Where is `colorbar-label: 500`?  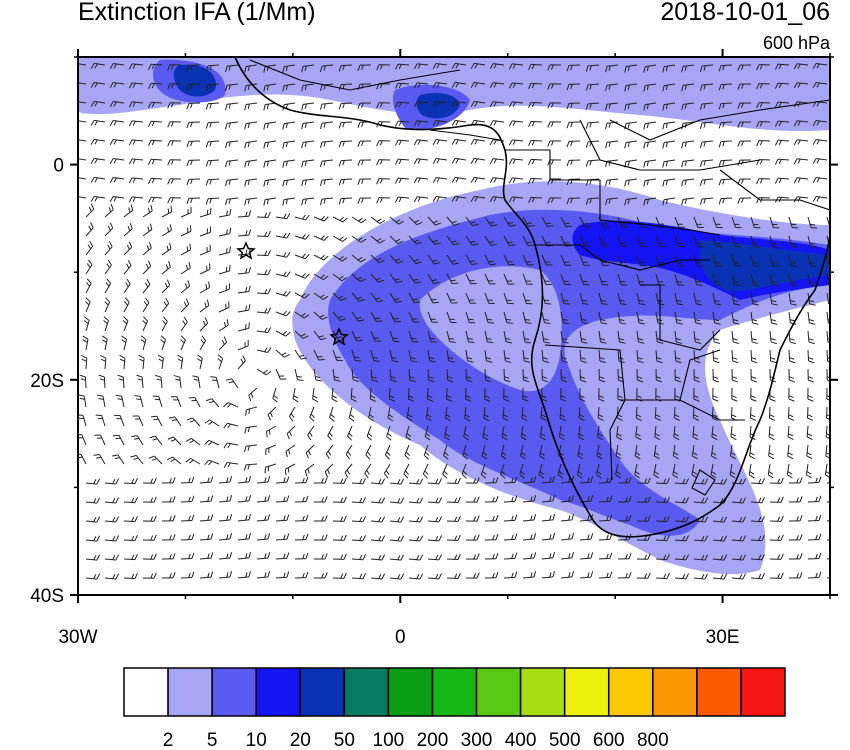 colorbar-label: 500 is located at coordinates (565, 740).